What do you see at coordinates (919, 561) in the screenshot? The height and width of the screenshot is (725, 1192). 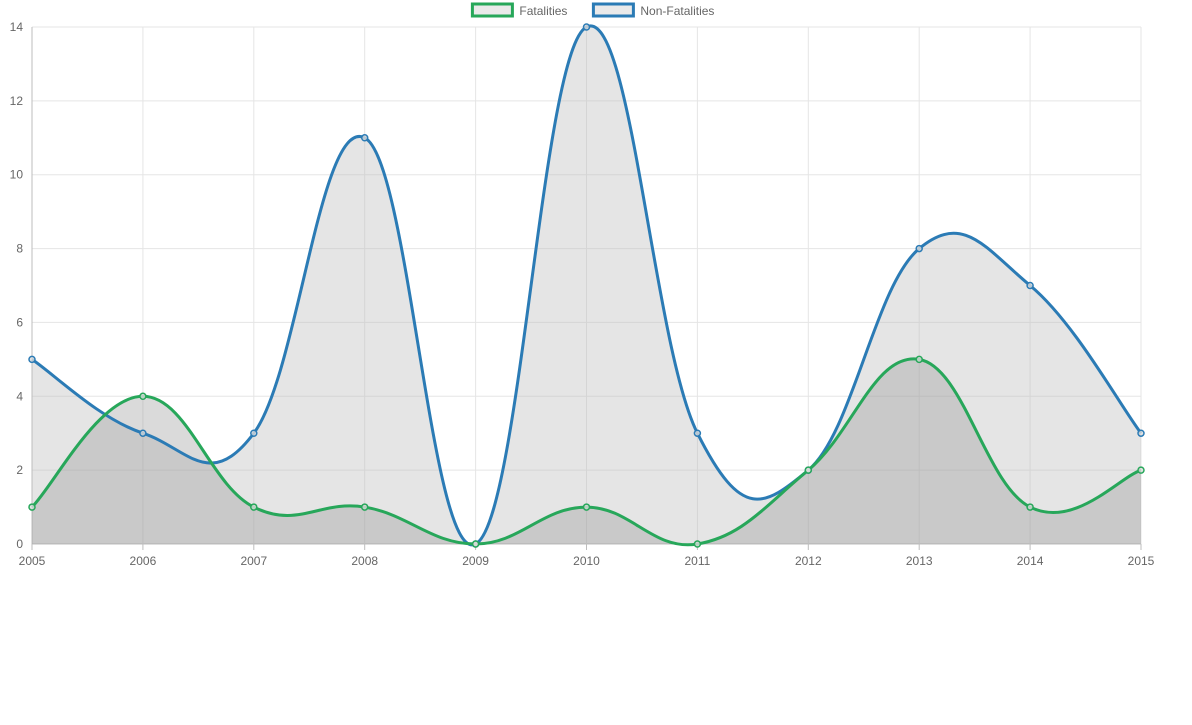 I see `x-tick-label: 2013` at bounding box center [919, 561].